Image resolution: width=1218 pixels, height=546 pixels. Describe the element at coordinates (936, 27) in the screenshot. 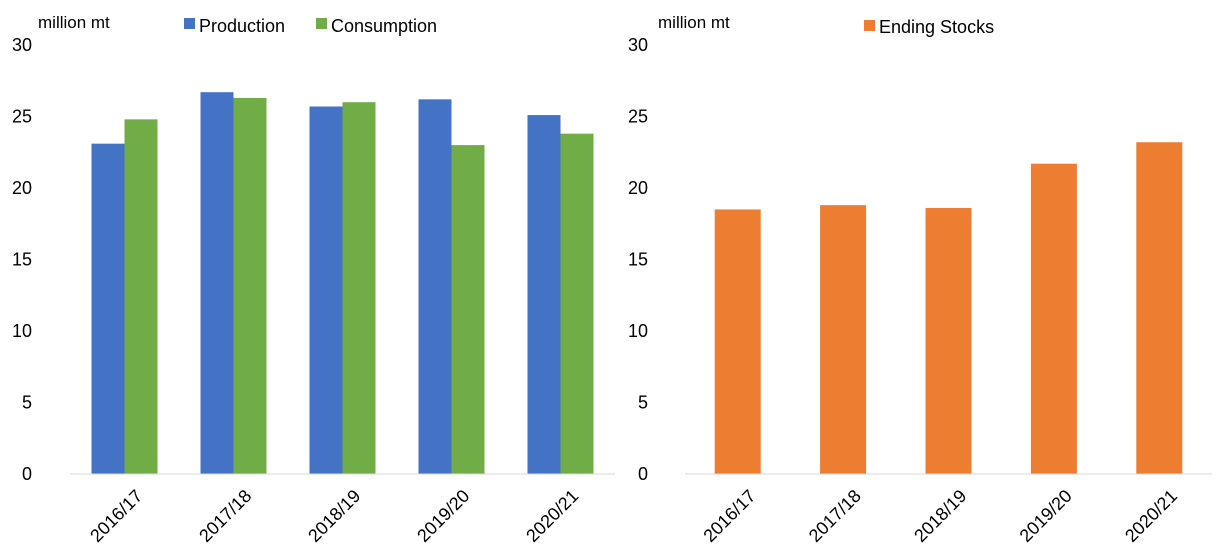

I see `legend-label-ending-stocks: Ending Stocks` at that location.